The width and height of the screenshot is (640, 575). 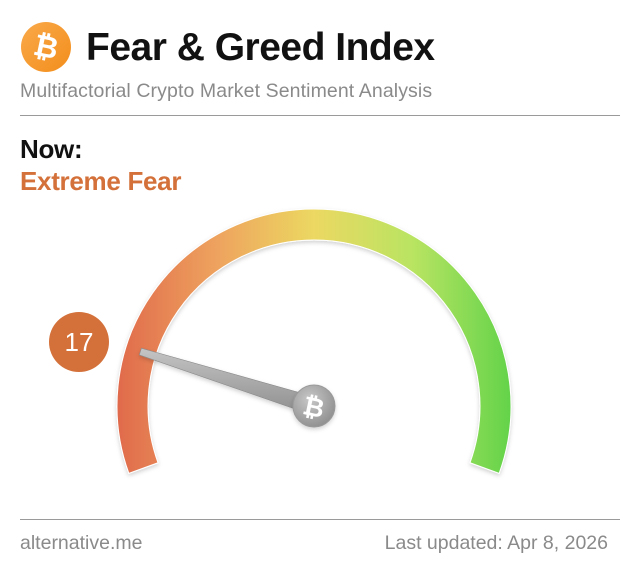 I want to click on bitcoin-logo-icon: ₿, so click(x=46, y=47).